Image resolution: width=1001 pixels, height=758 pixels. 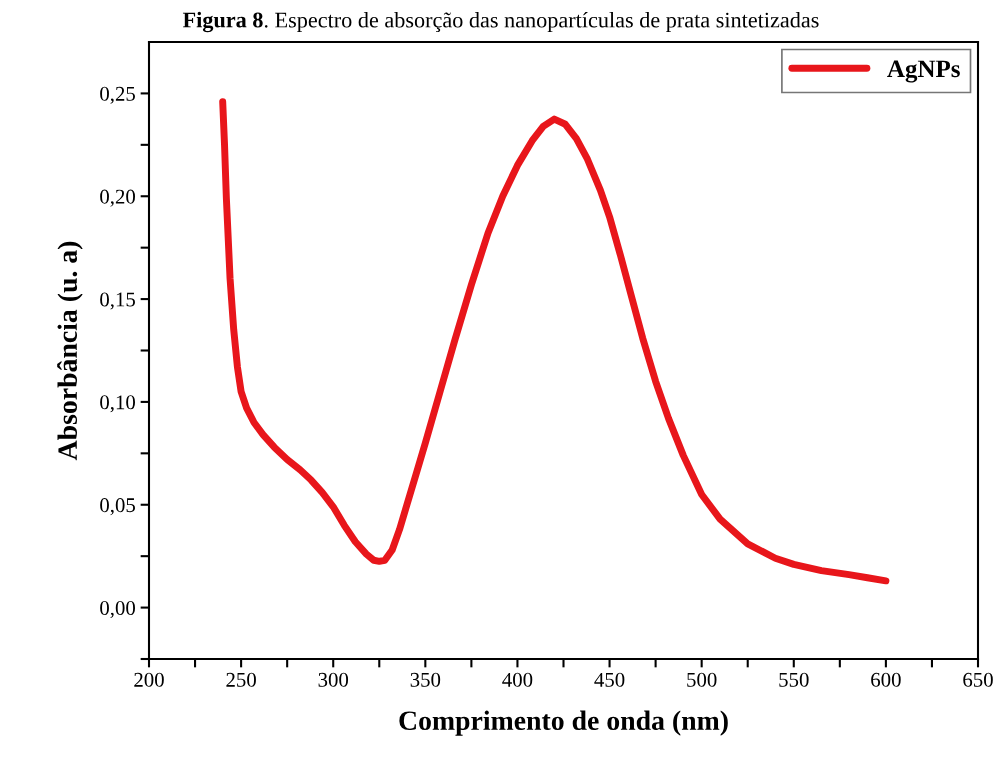 What do you see at coordinates (794, 679) in the screenshot?
I see `x-tick-label: 550` at bounding box center [794, 679].